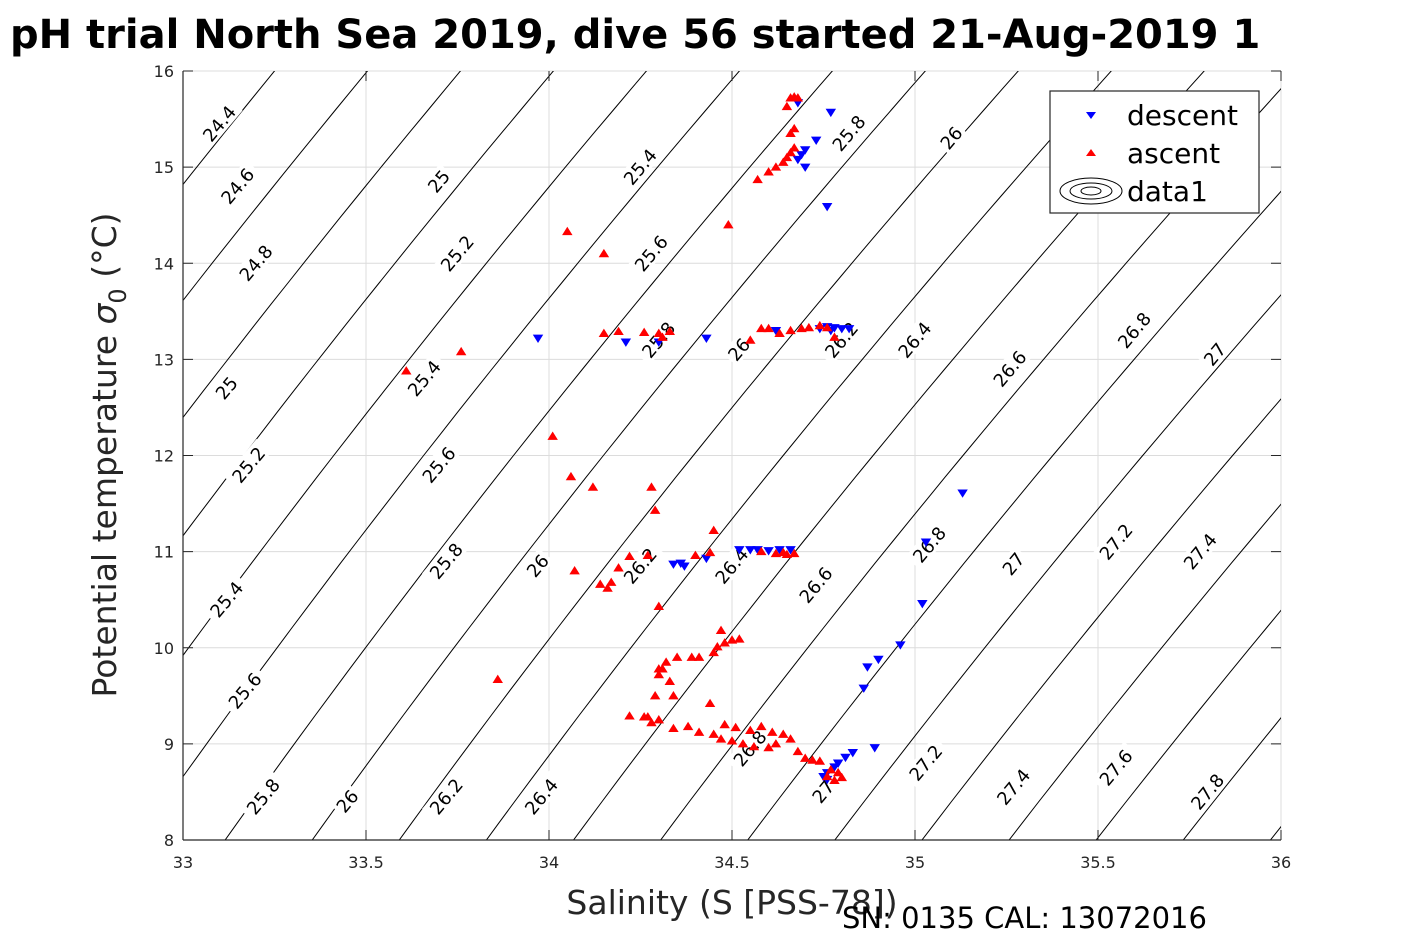  Describe the element at coordinates (549, 862) in the screenshot. I see `x-tick-label: 34` at that location.